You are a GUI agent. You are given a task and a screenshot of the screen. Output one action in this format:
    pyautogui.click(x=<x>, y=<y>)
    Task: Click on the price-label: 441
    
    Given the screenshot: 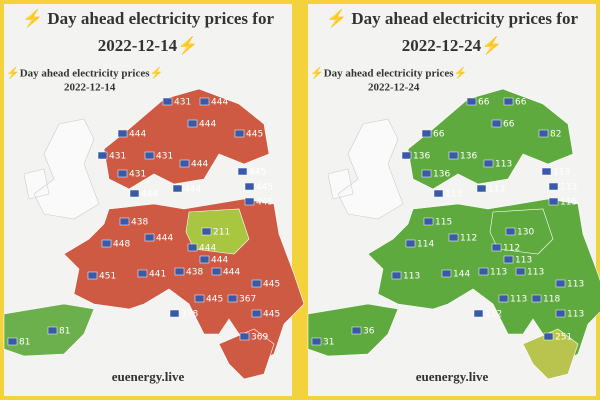 What is the action you would take?
    pyautogui.click(x=157, y=275)
    